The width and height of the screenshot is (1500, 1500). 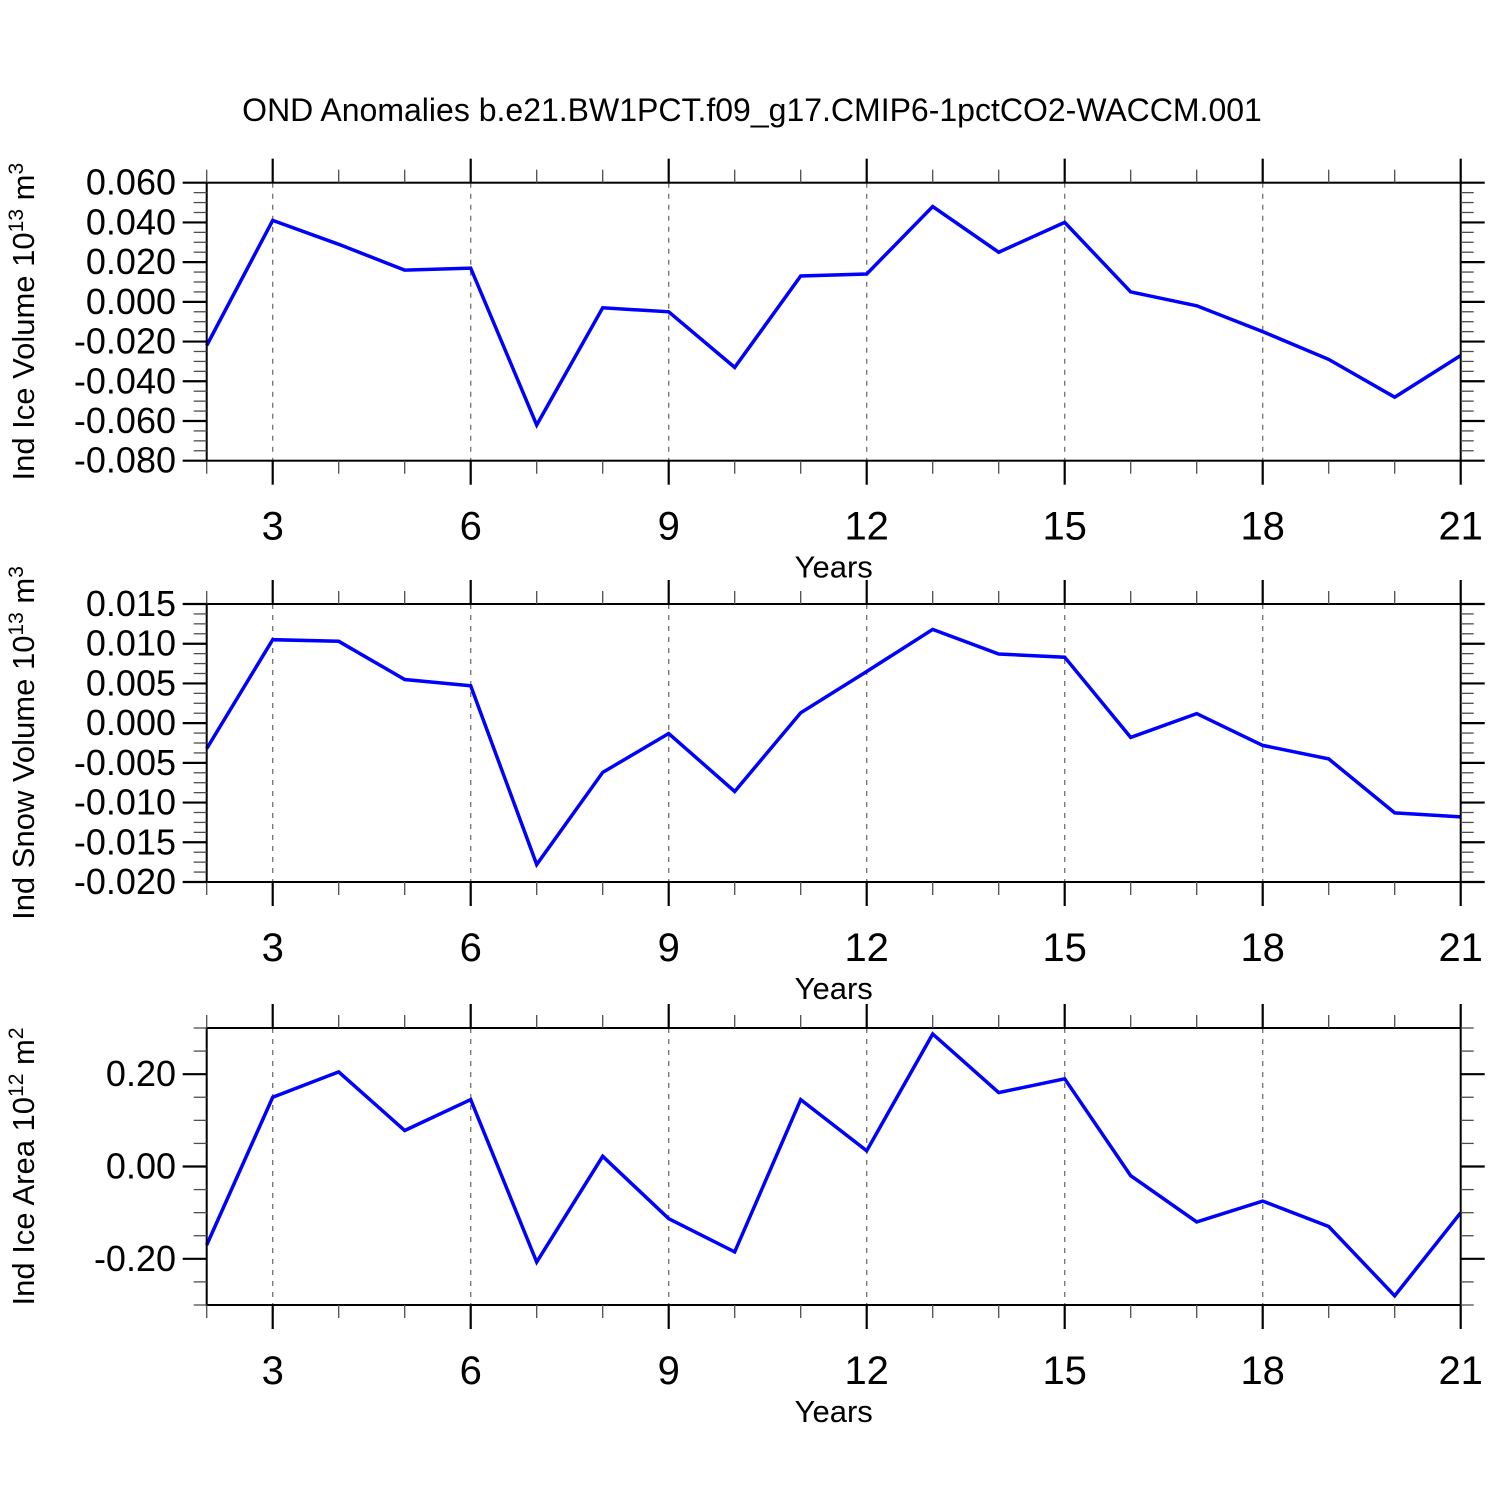 What do you see at coordinates (125, 802) in the screenshot?
I see `y-tick-label: -0.010` at bounding box center [125, 802].